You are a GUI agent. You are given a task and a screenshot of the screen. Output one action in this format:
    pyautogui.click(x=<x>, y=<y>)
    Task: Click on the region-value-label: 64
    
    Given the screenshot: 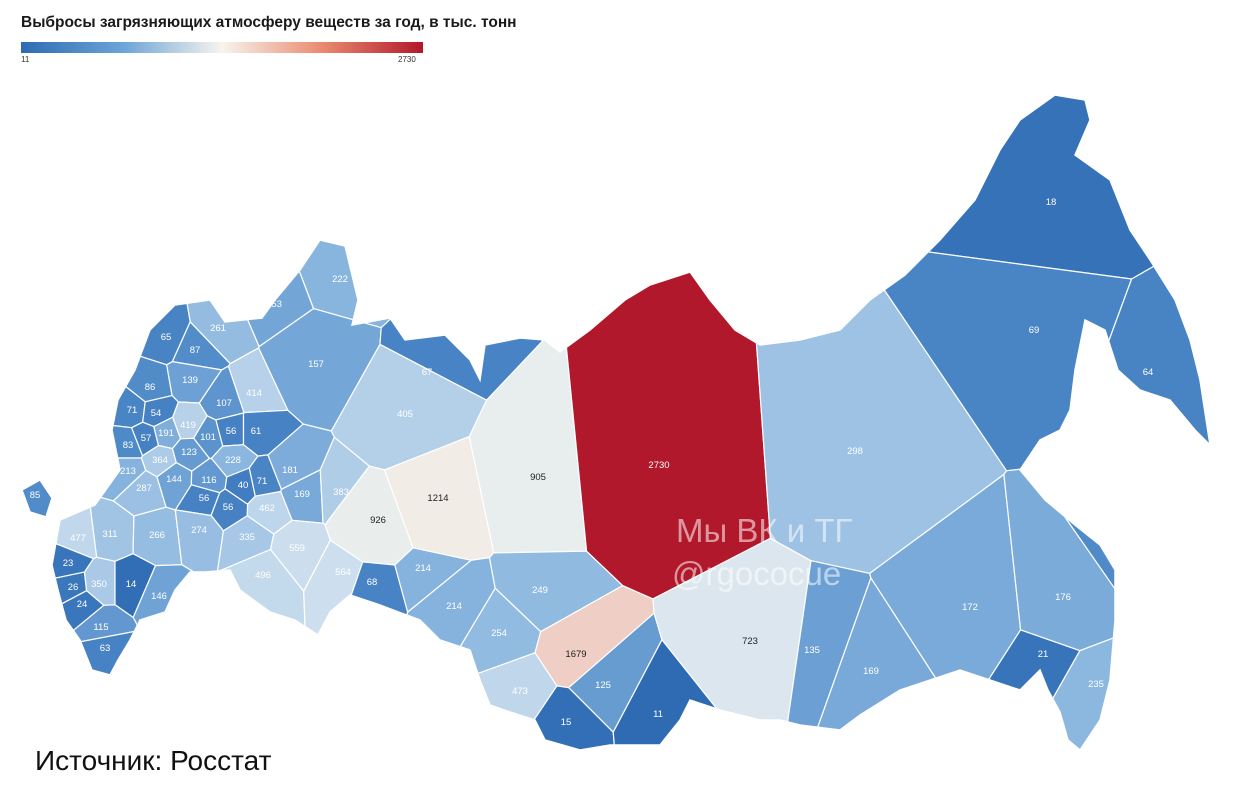 What is the action you would take?
    pyautogui.click(x=1148, y=372)
    